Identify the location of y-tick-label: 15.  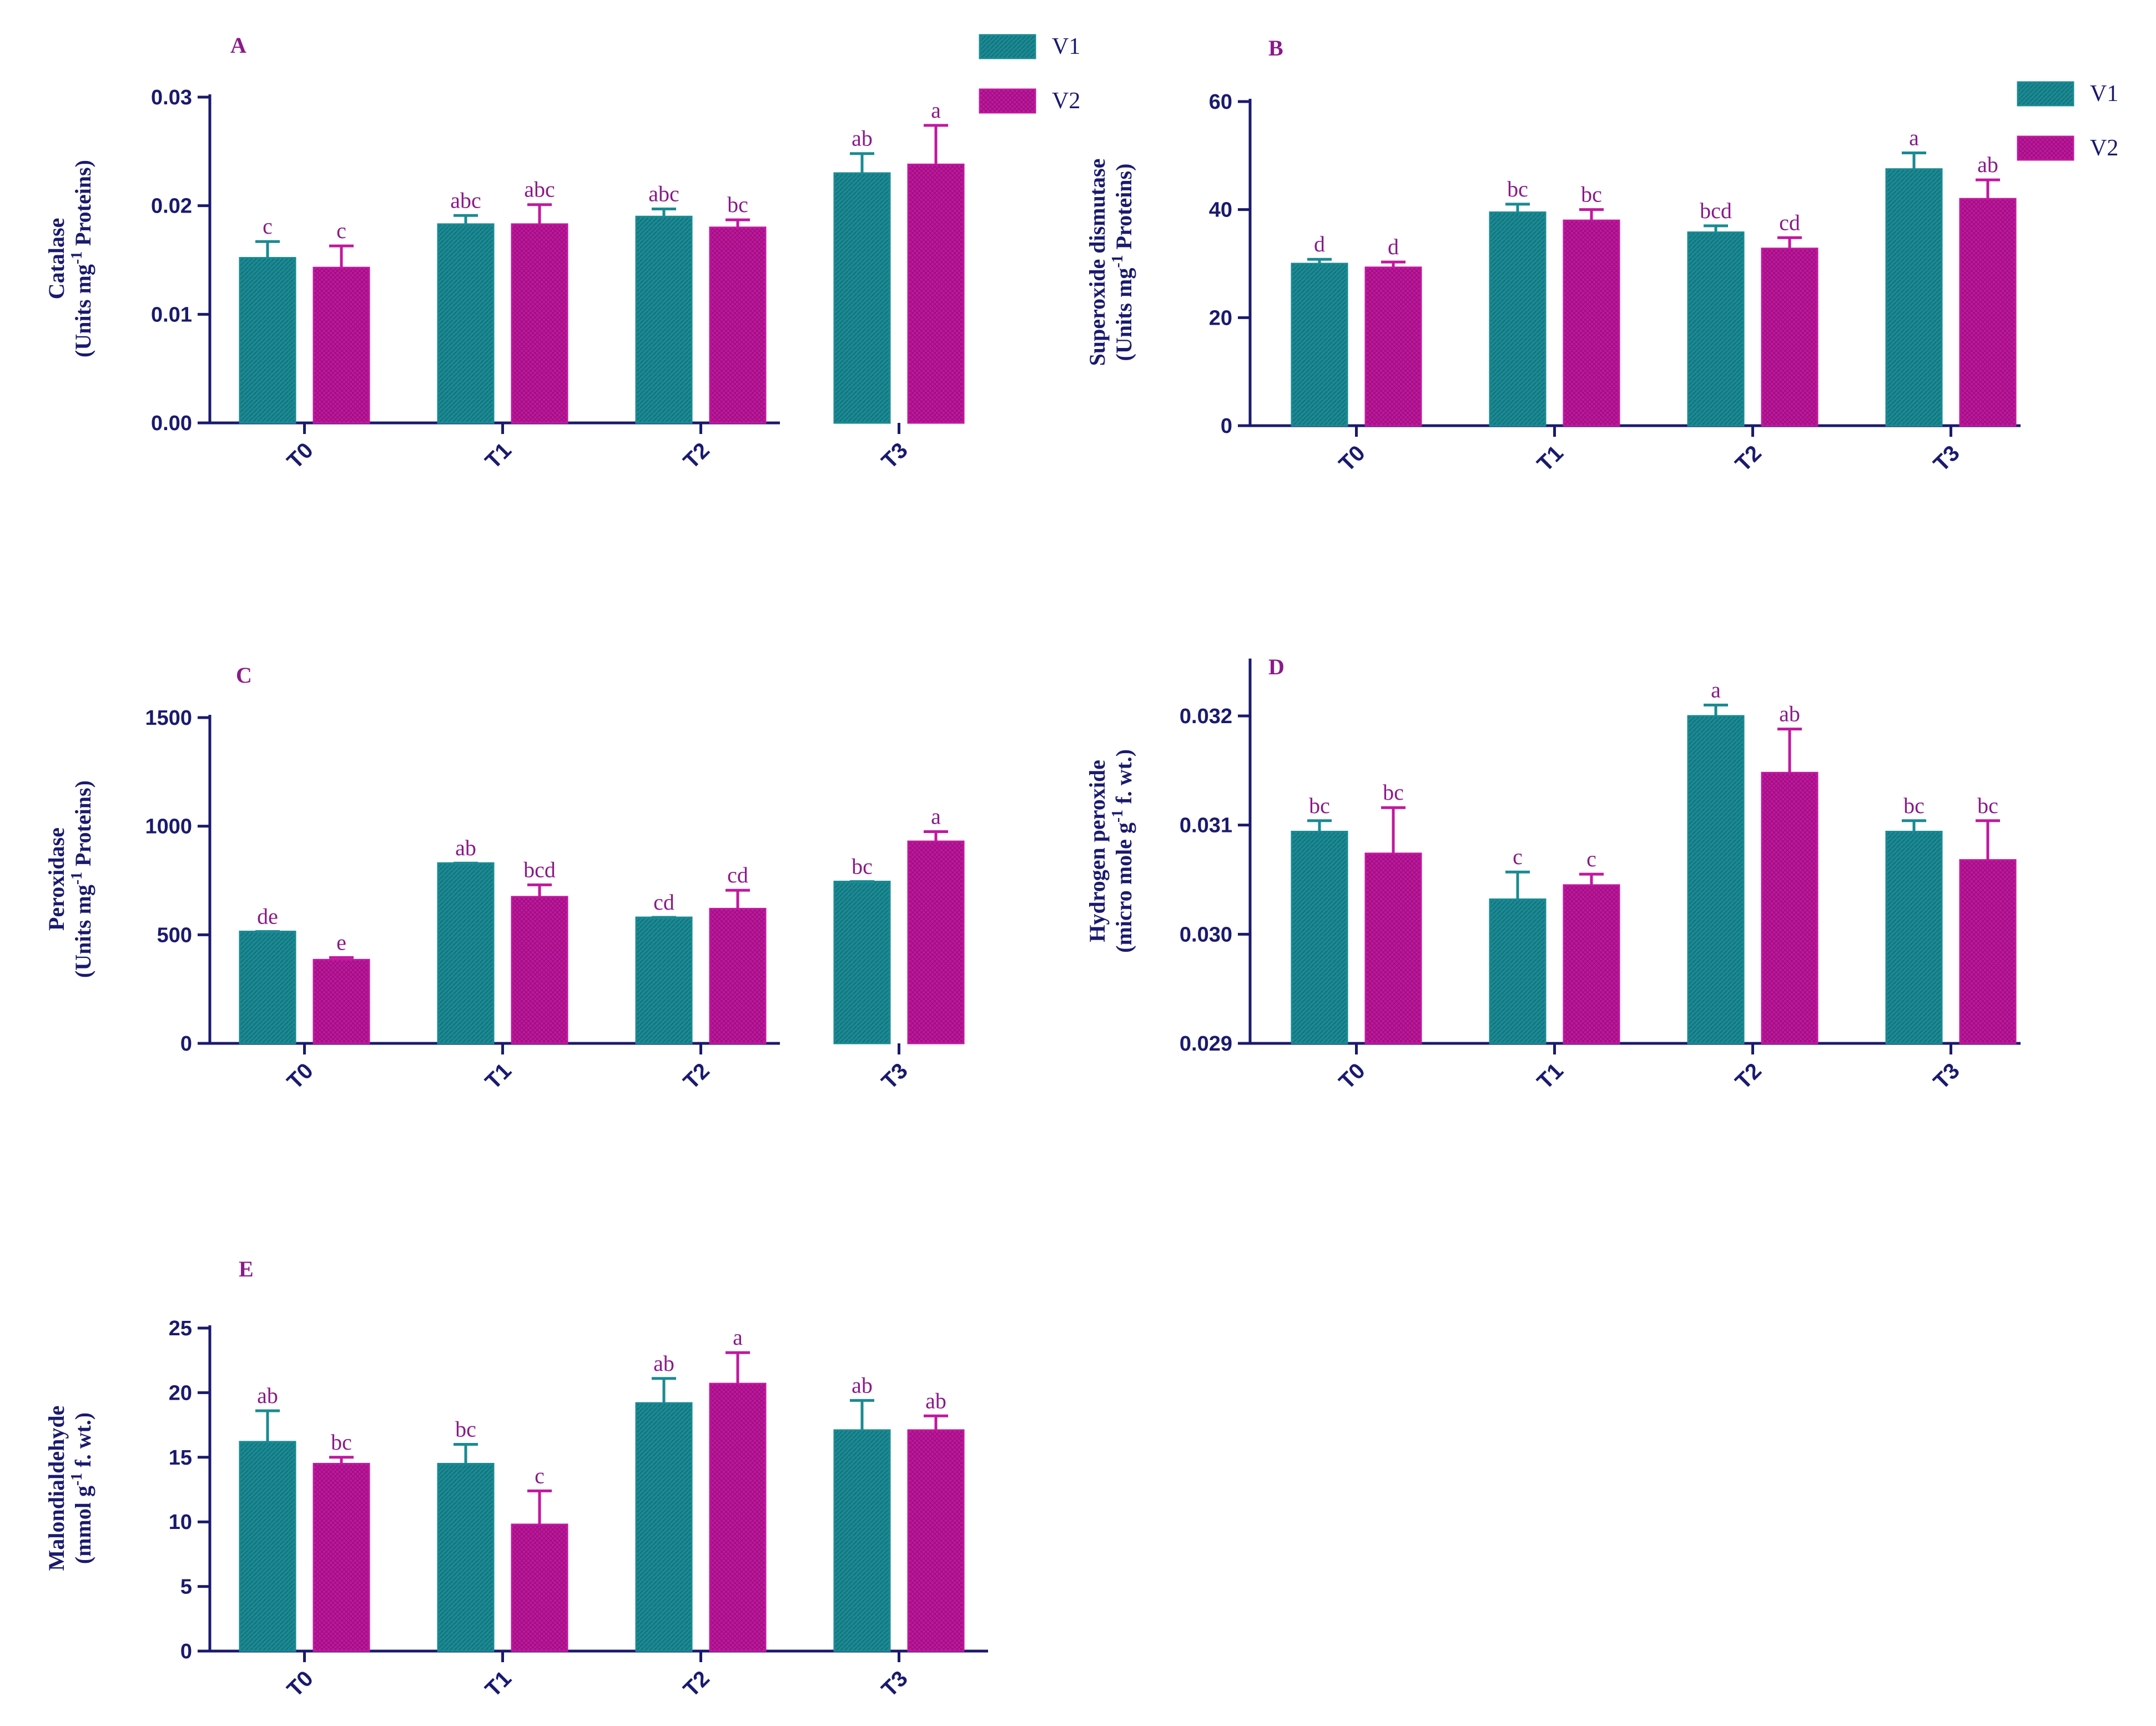
(180, 1458).